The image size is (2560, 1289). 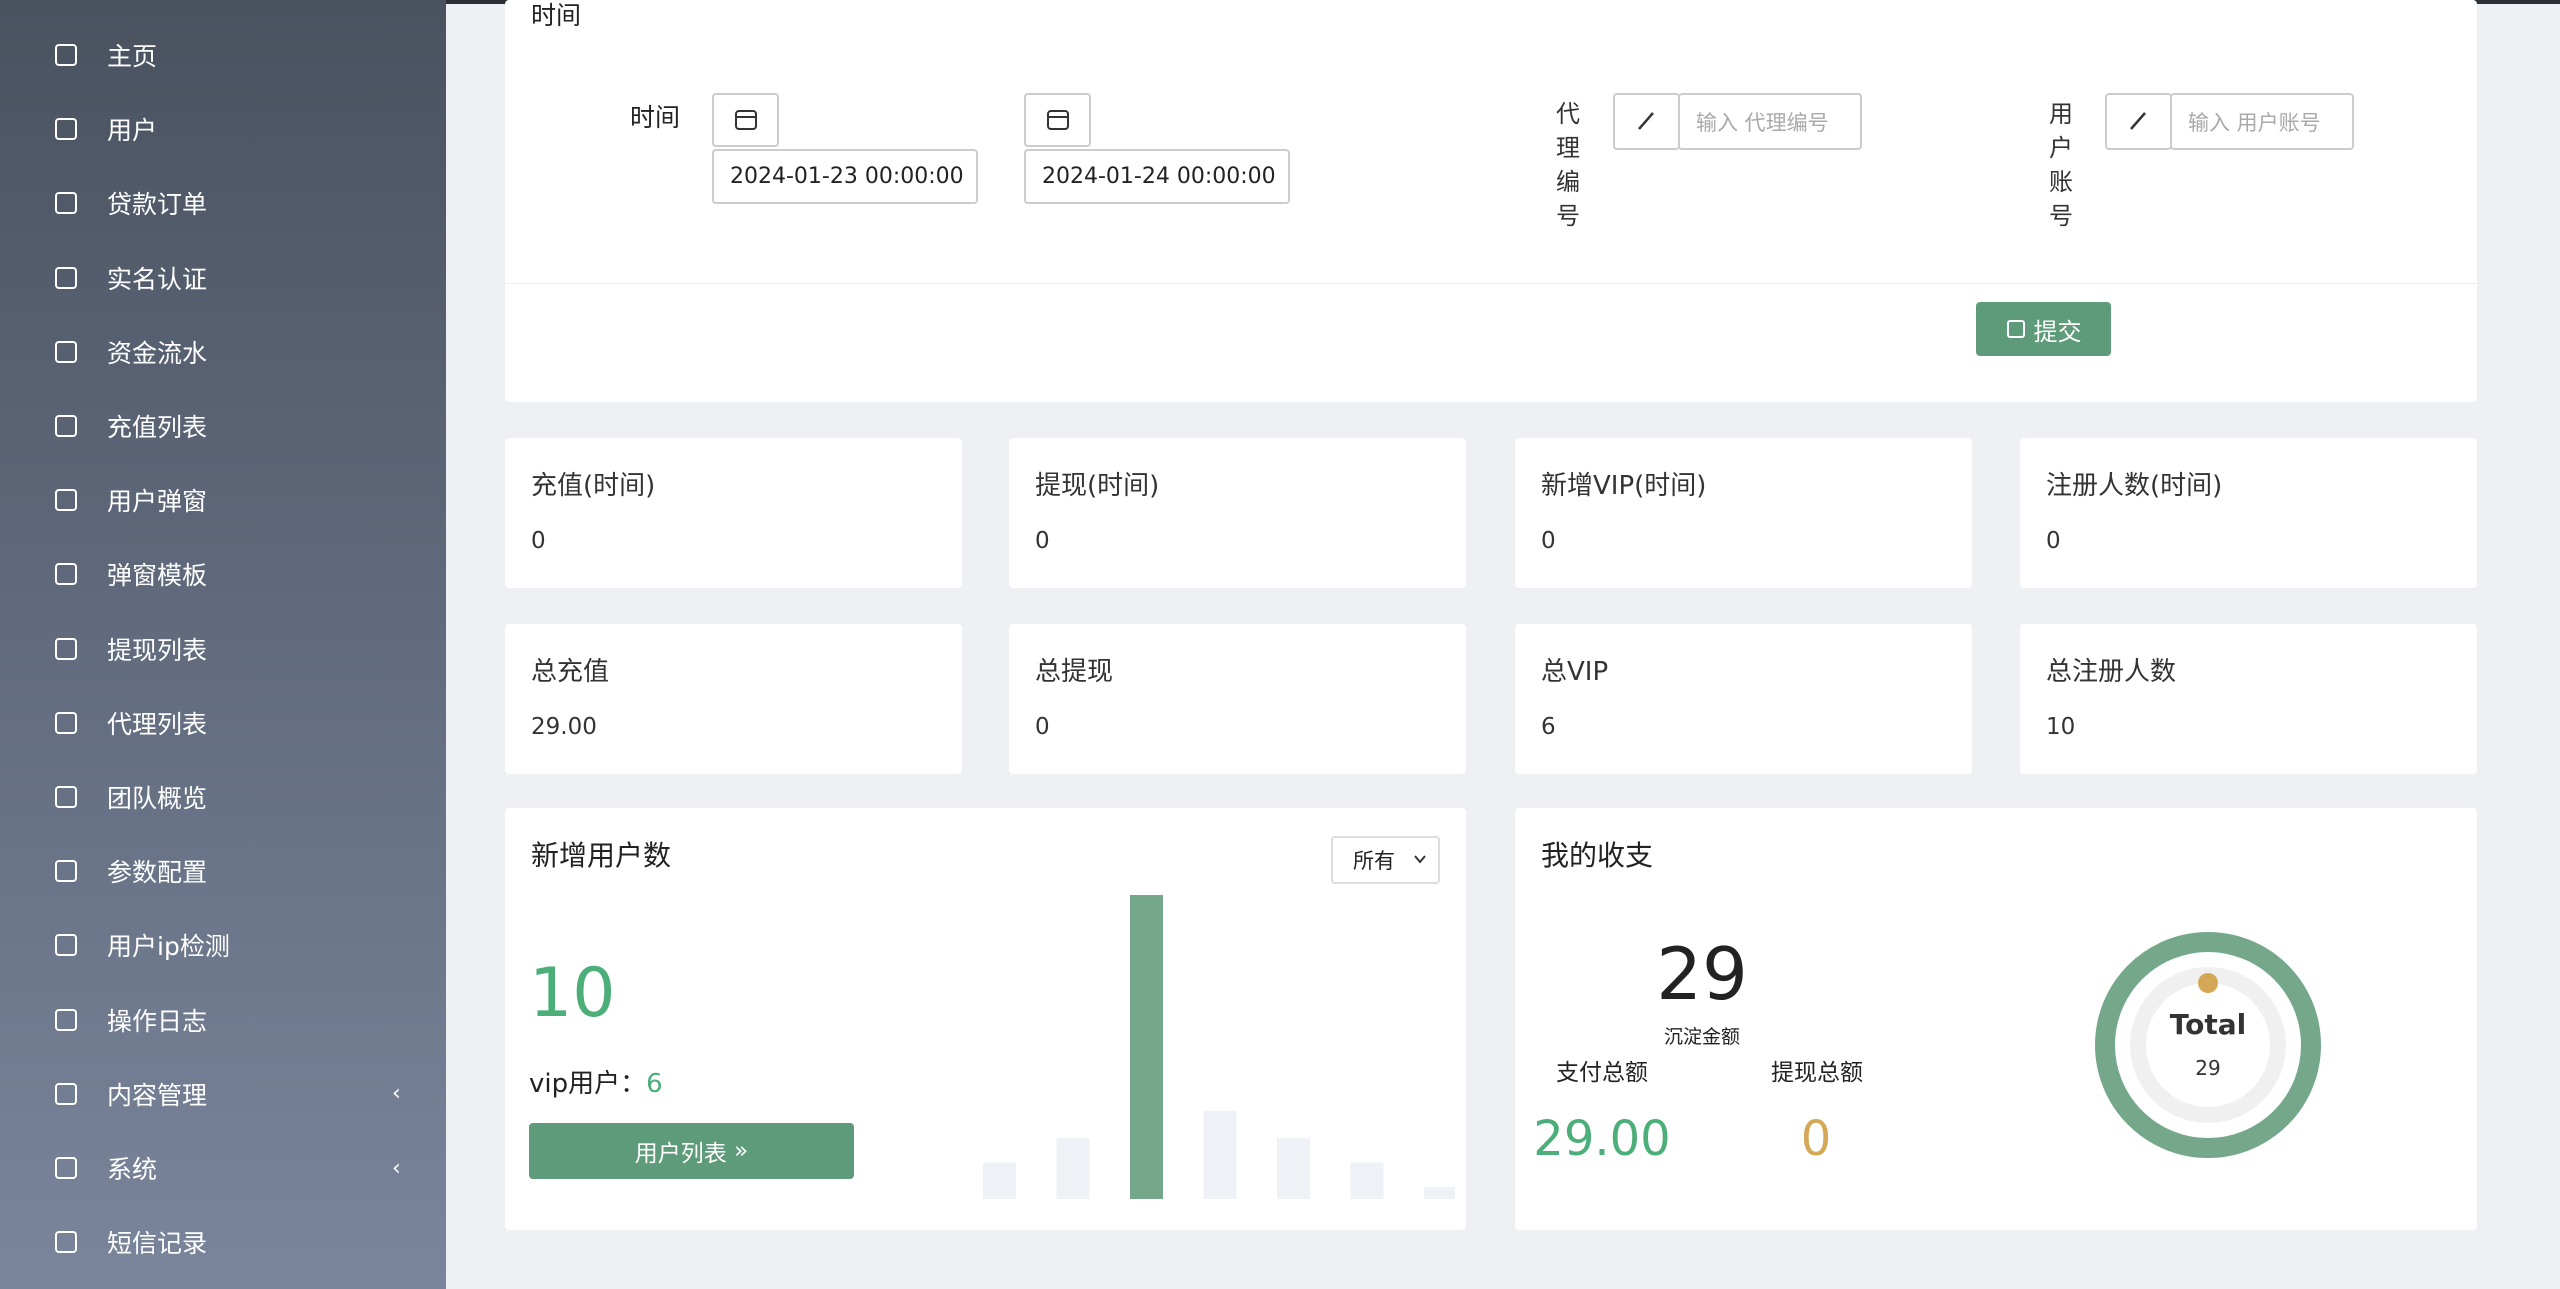 I want to click on menu-label: 提现列表, so click(x=157, y=650).